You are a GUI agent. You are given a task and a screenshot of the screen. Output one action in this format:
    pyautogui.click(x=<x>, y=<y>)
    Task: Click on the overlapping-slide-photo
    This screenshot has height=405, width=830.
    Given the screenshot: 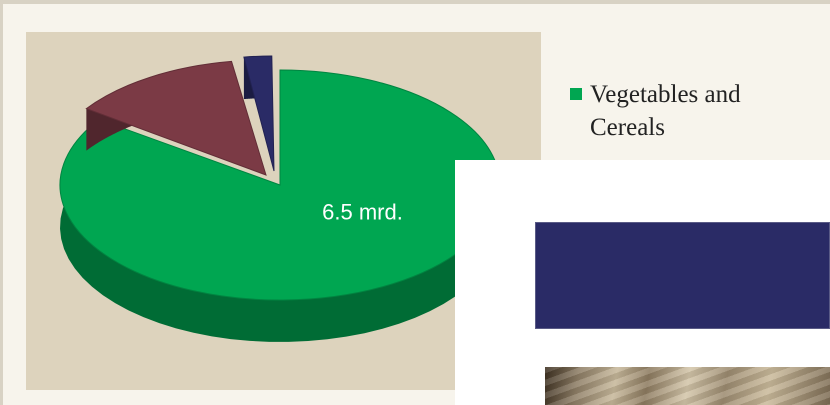 What is the action you would take?
    pyautogui.click(x=687, y=386)
    